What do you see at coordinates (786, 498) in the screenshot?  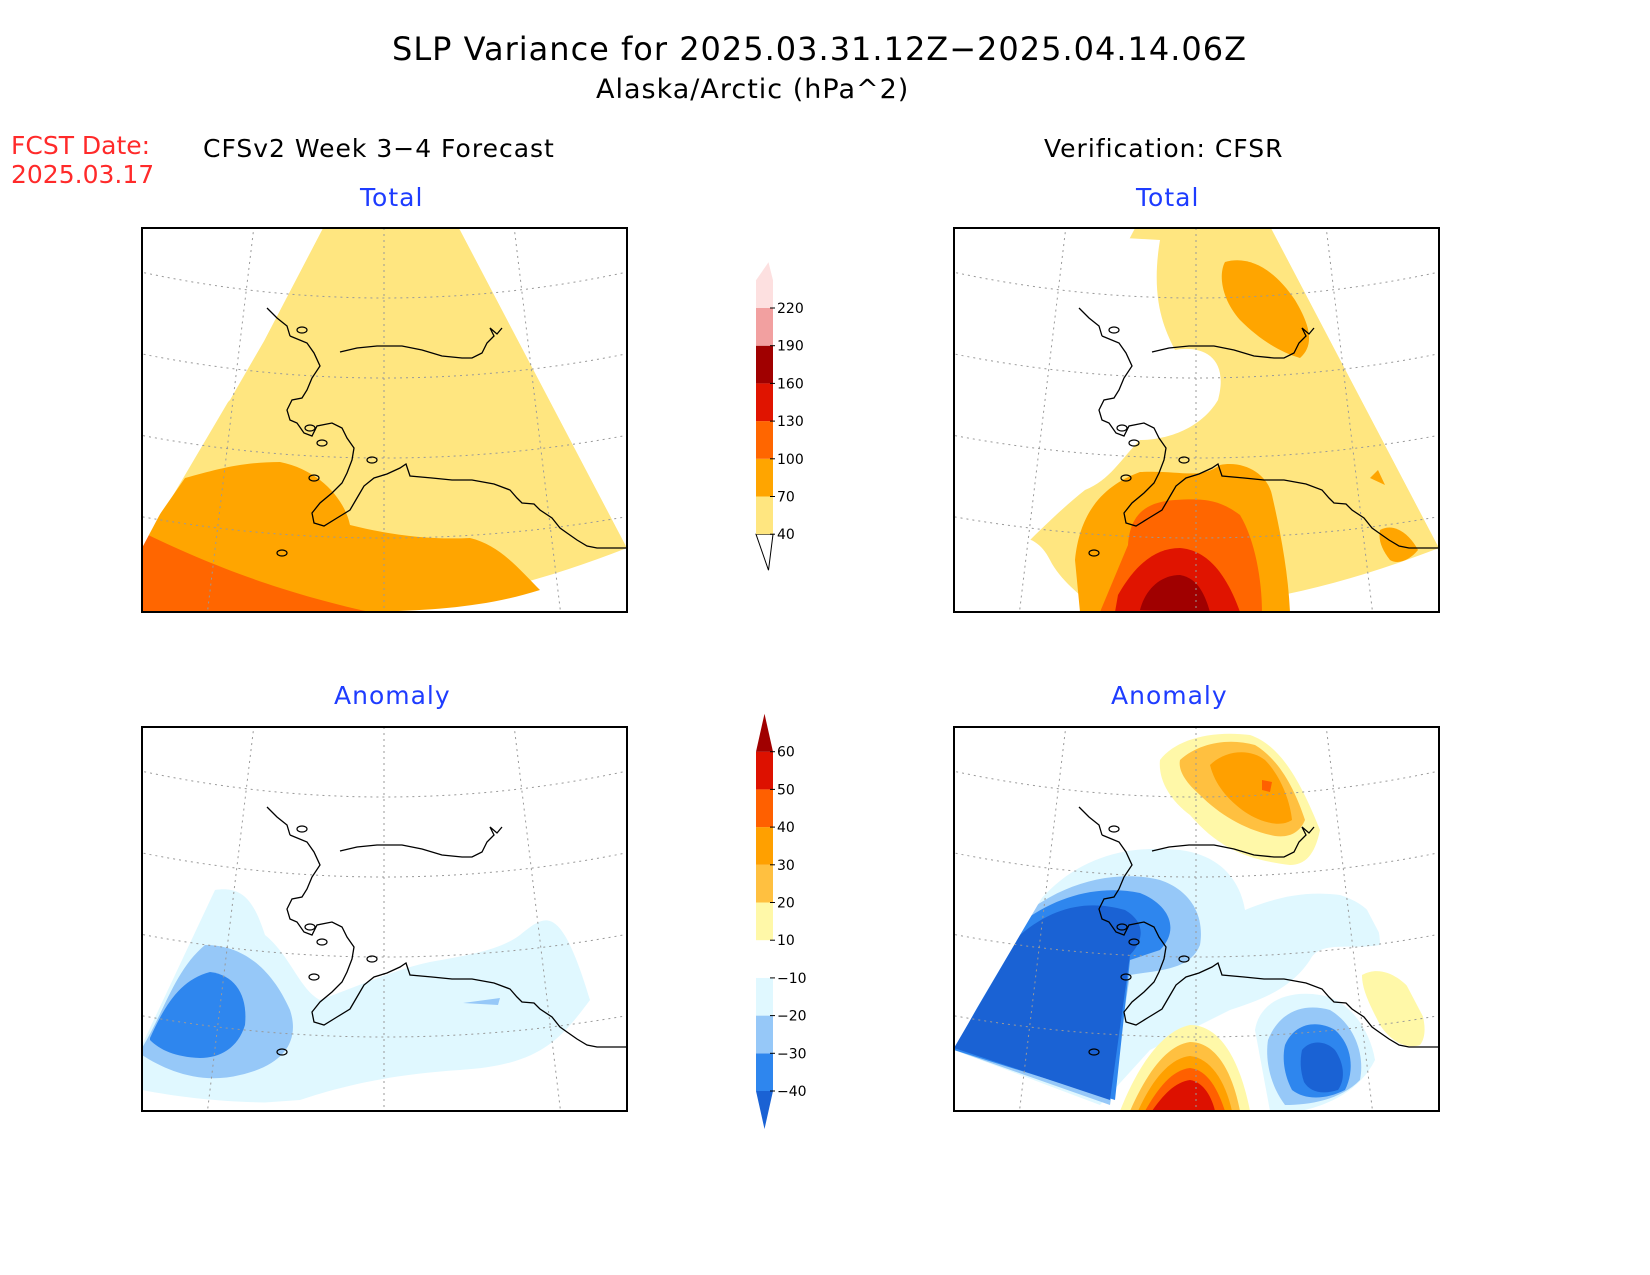 I see `colorbar-total-label: 70` at bounding box center [786, 498].